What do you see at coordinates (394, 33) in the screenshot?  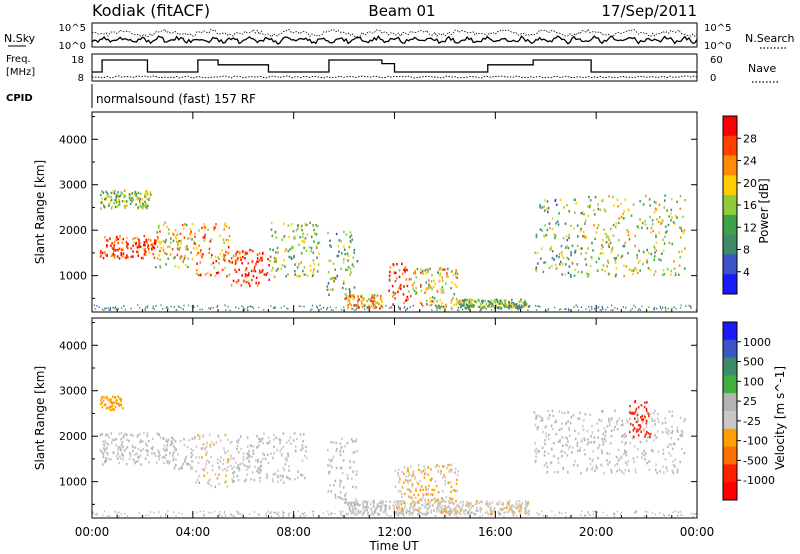 I see `noise-search-trace` at bounding box center [394, 33].